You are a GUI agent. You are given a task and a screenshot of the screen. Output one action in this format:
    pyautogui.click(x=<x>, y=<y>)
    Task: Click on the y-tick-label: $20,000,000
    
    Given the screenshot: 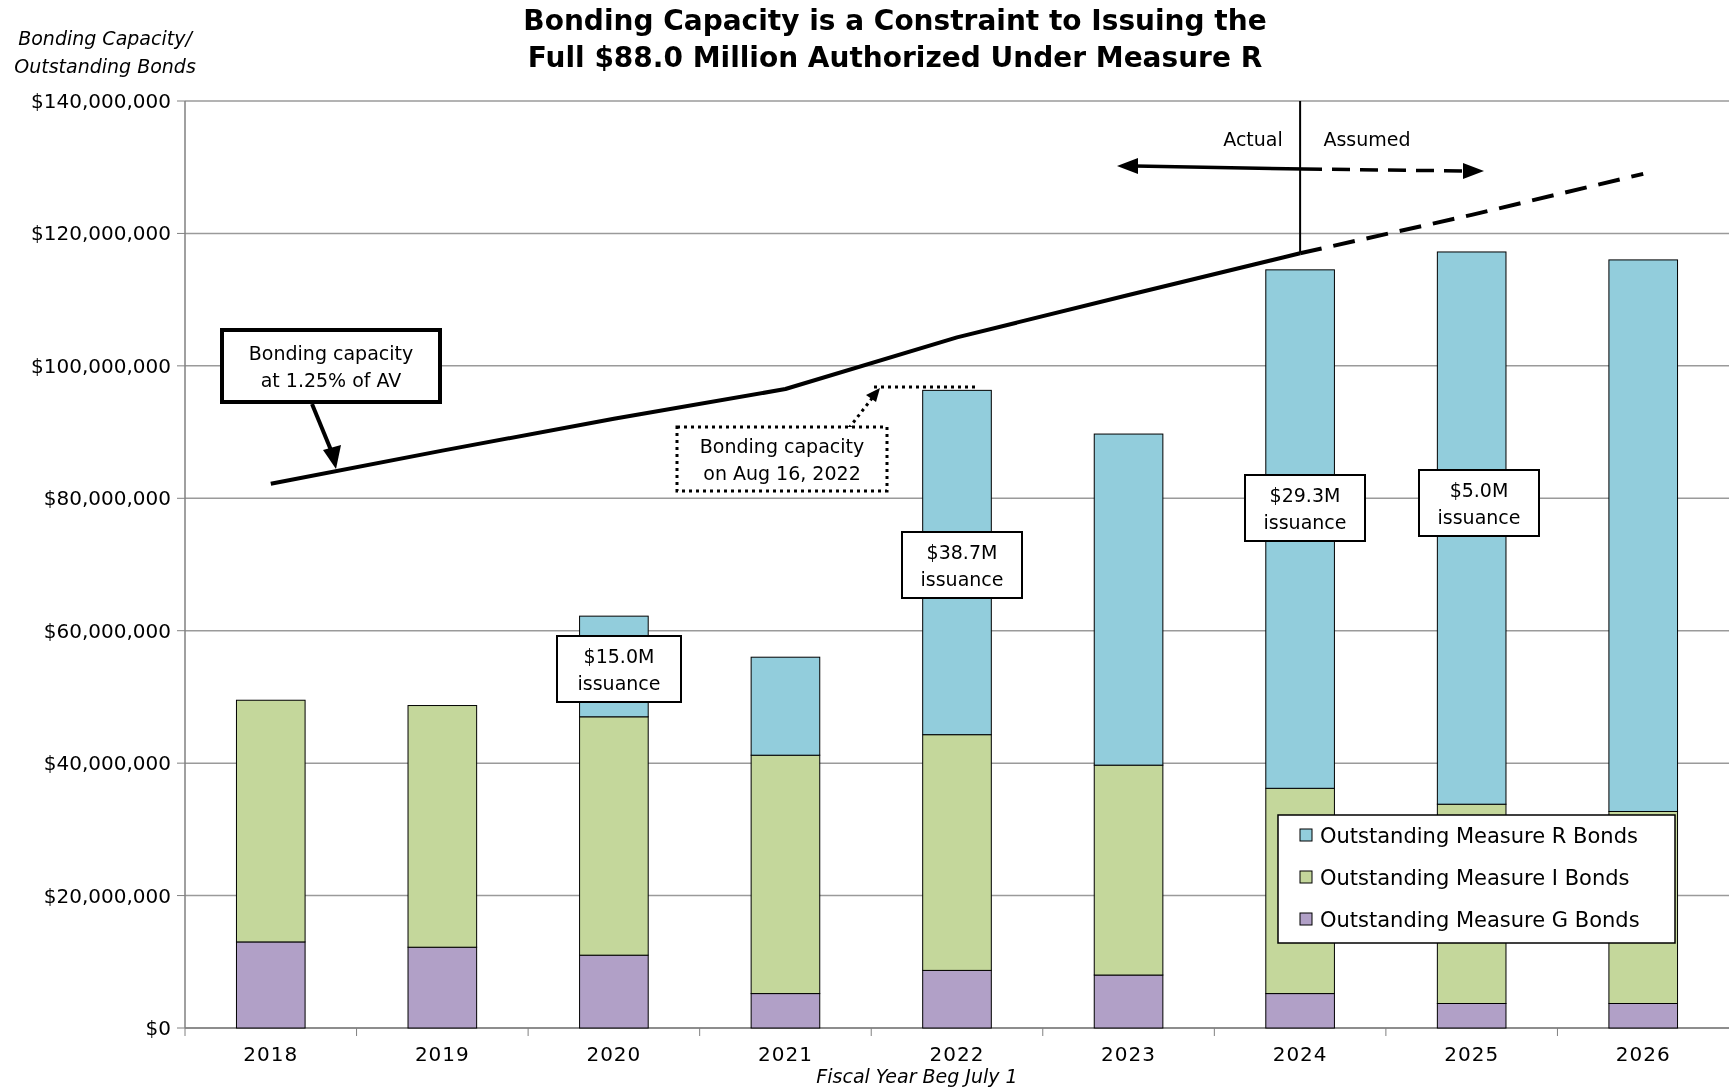 What is the action you would take?
    pyautogui.click(x=107, y=895)
    